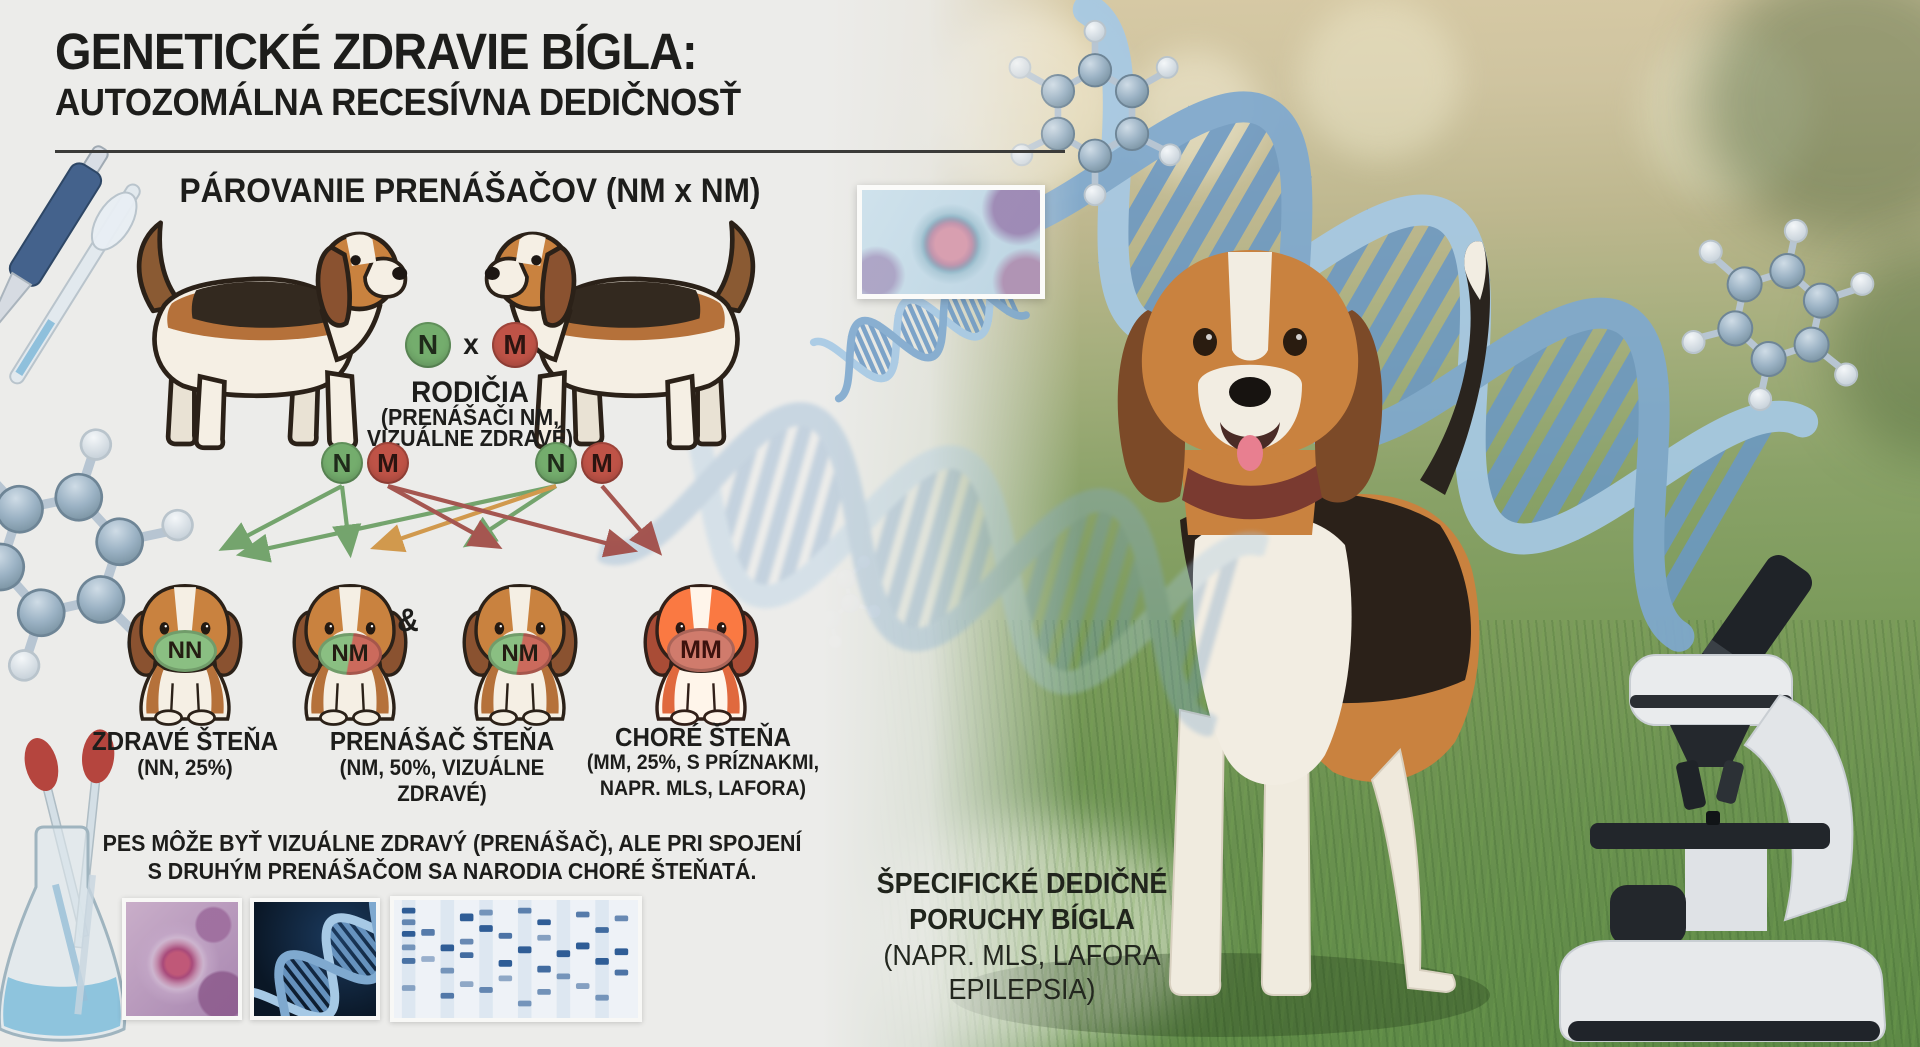 This screenshot has height=1047, width=1920. What do you see at coordinates (520, 654) in the screenshot?
I see `genotype-badge-nm-2: NM` at bounding box center [520, 654].